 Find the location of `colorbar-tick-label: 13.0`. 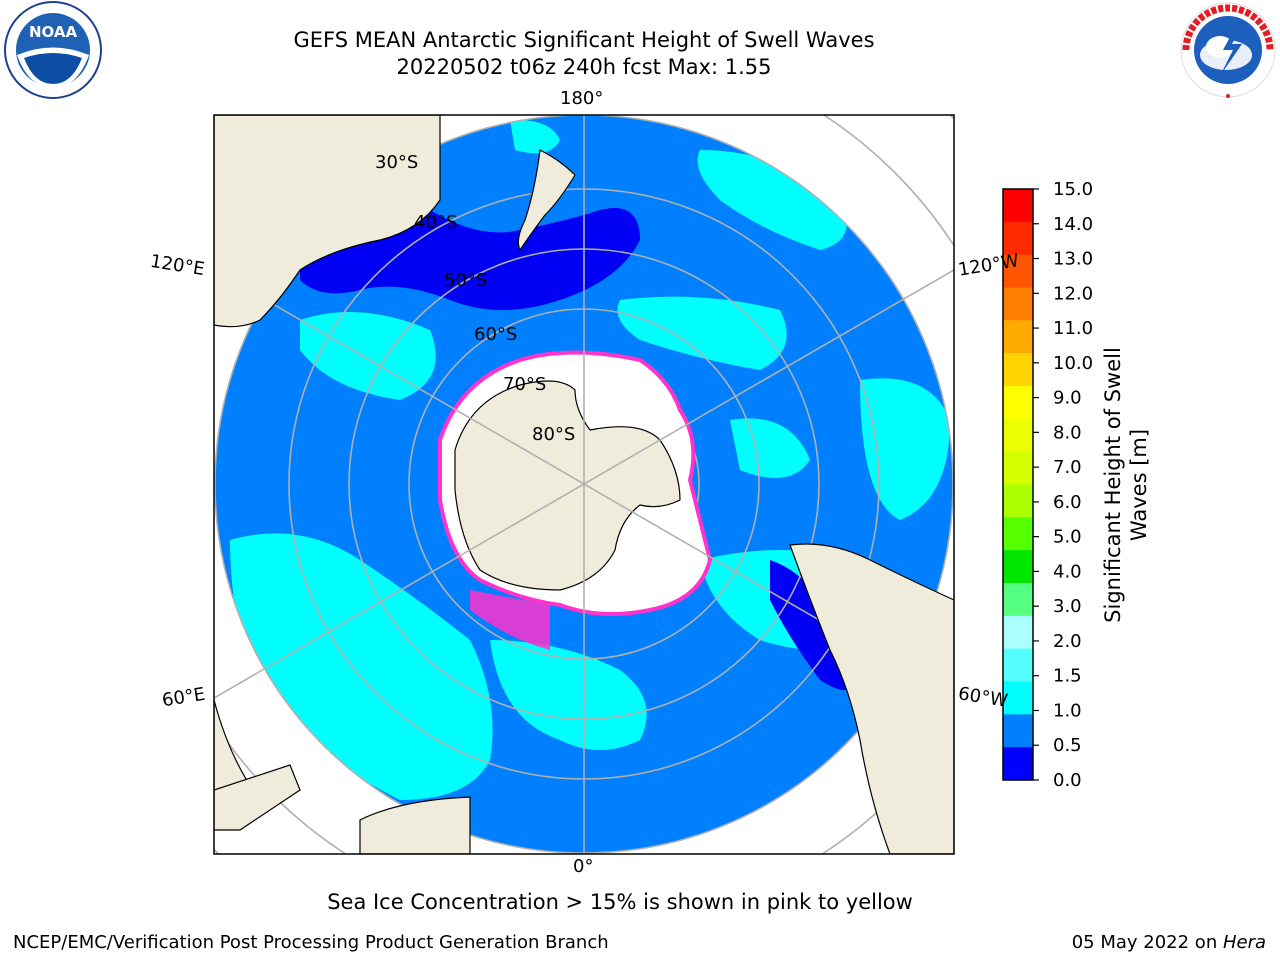

colorbar-tick-label: 13.0 is located at coordinates (1073, 259).